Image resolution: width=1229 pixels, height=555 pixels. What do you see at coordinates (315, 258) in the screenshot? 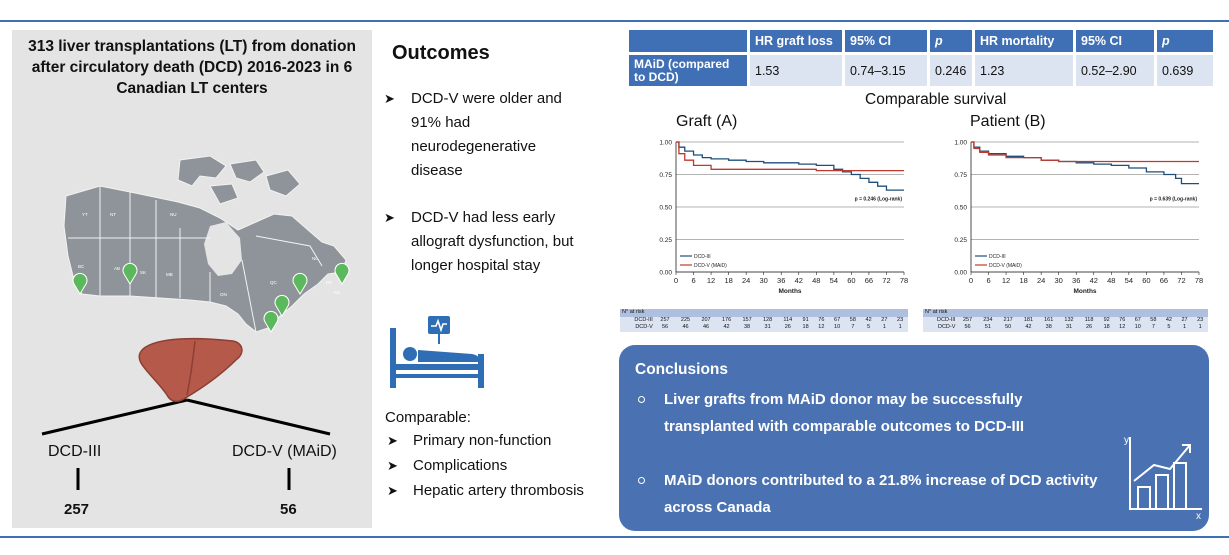
I see `map-label: NL` at bounding box center [315, 258].